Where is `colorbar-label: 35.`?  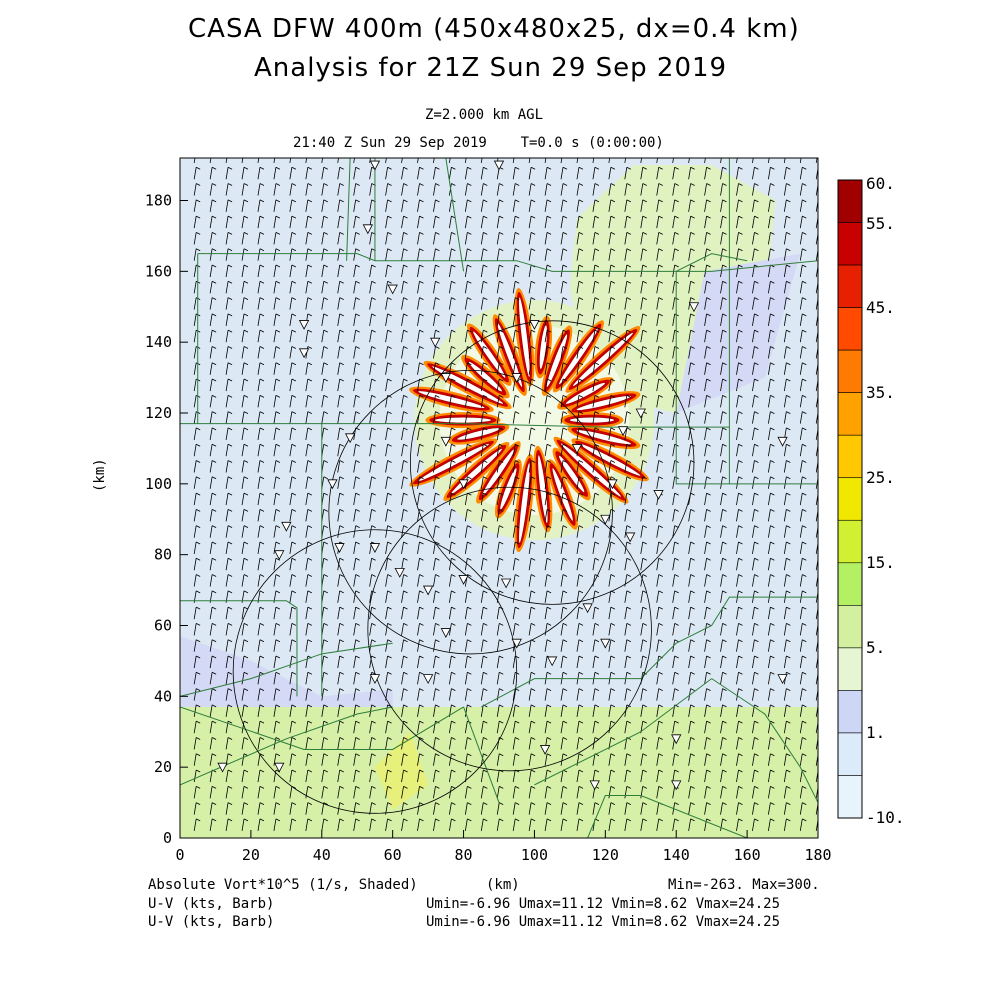 colorbar-label: 35. is located at coordinates (880, 392).